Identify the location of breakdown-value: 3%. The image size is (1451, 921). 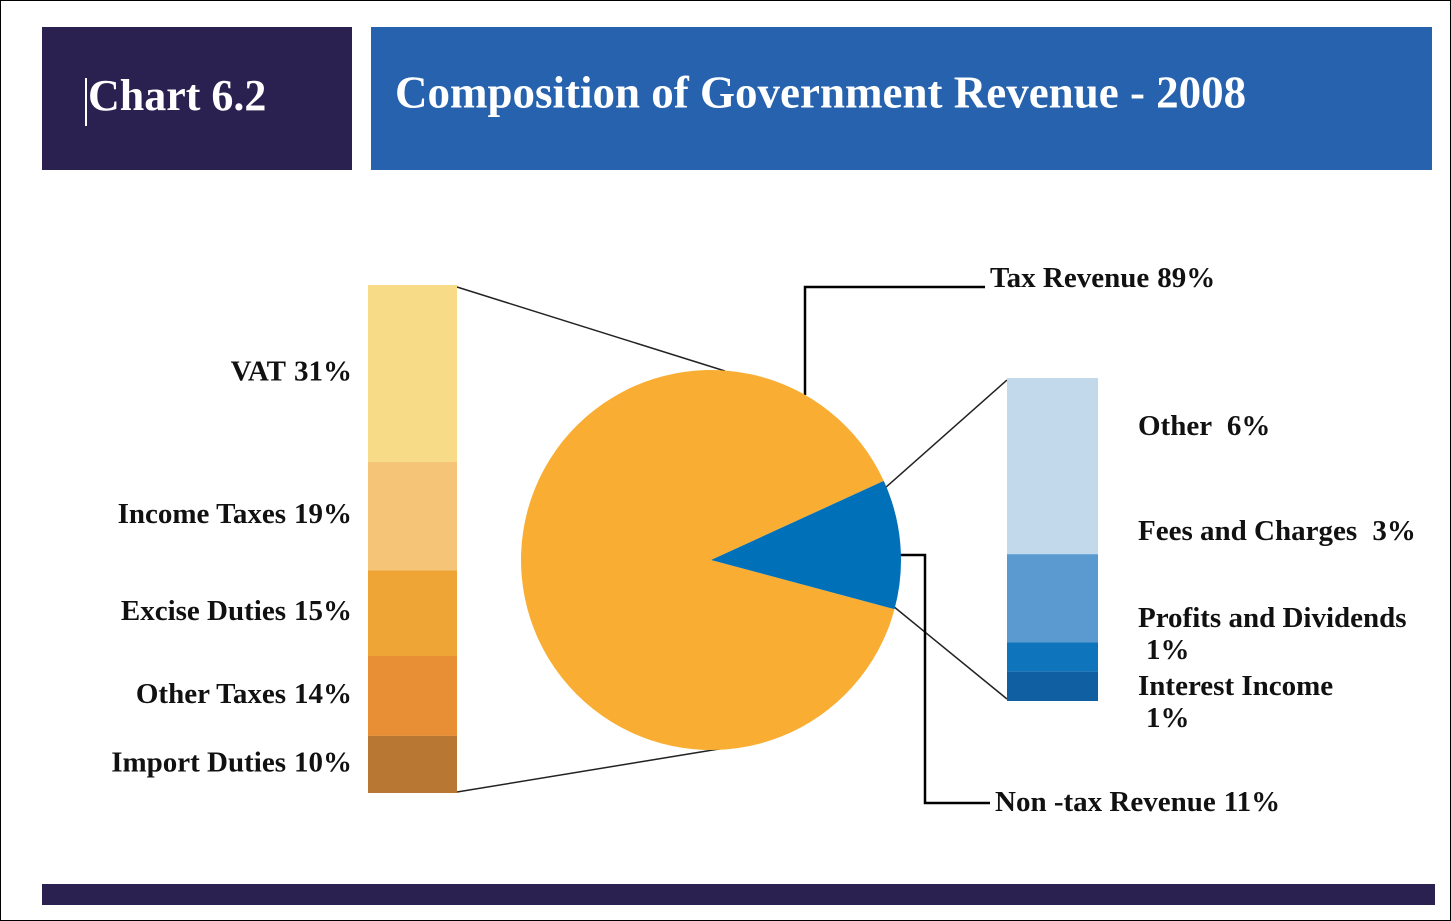
(1394, 531).